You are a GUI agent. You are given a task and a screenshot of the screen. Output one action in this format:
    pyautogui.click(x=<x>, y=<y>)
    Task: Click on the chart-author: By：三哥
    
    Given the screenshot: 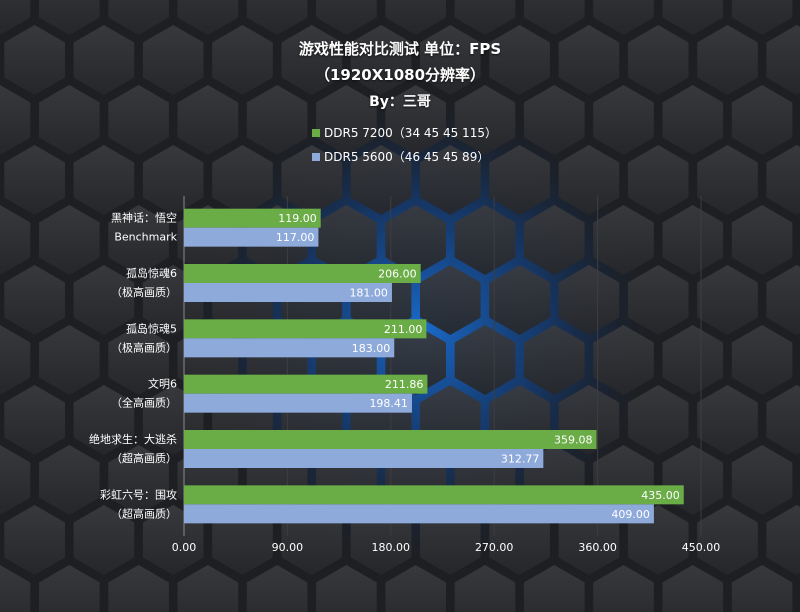 What is the action you would take?
    pyautogui.click(x=400, y=102)
    